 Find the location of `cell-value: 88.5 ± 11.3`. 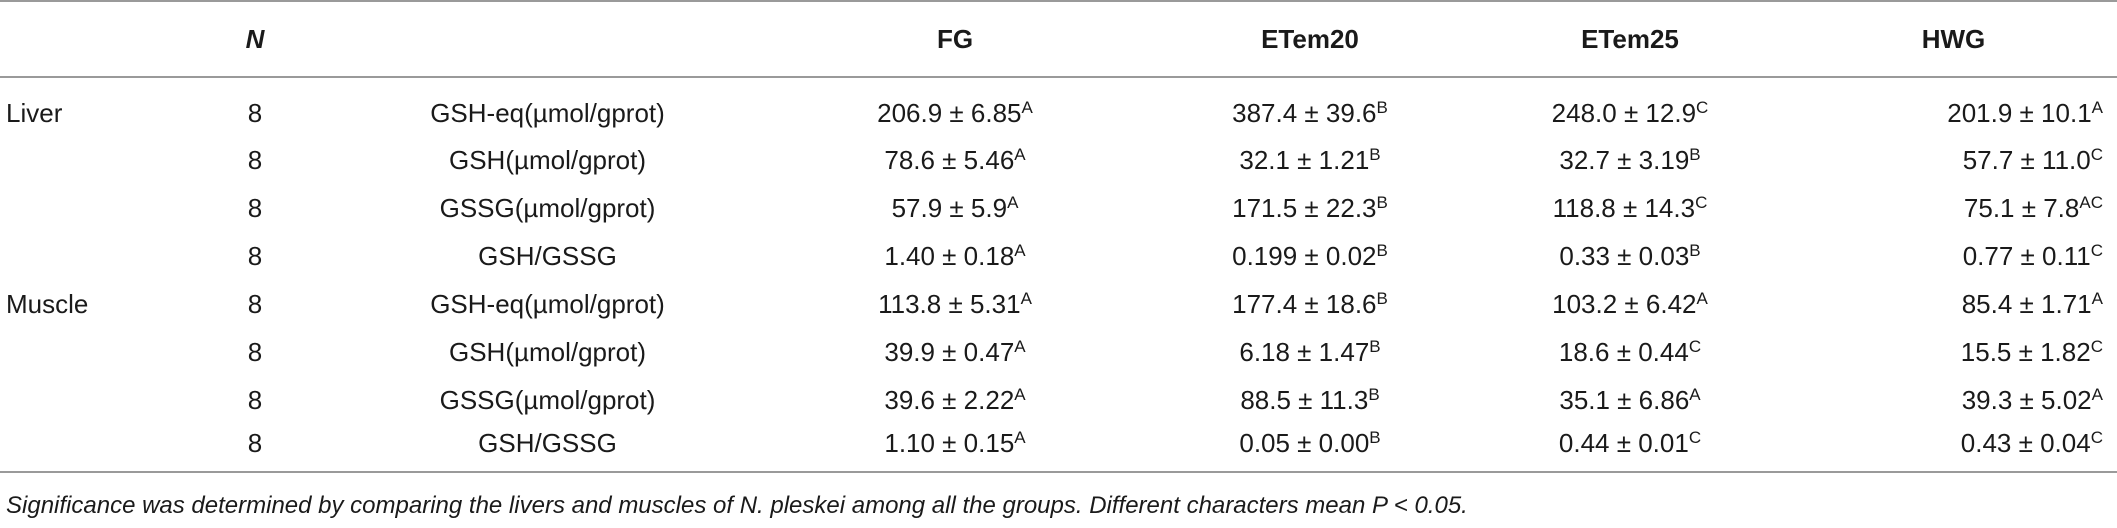

cell-value: 88.5 ± 11.3 is located at coordinates (1304, 399).